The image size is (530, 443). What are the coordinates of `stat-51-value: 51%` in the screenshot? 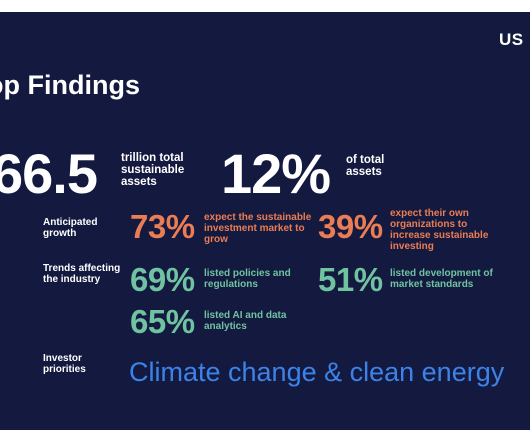 It's located at (350, 279).